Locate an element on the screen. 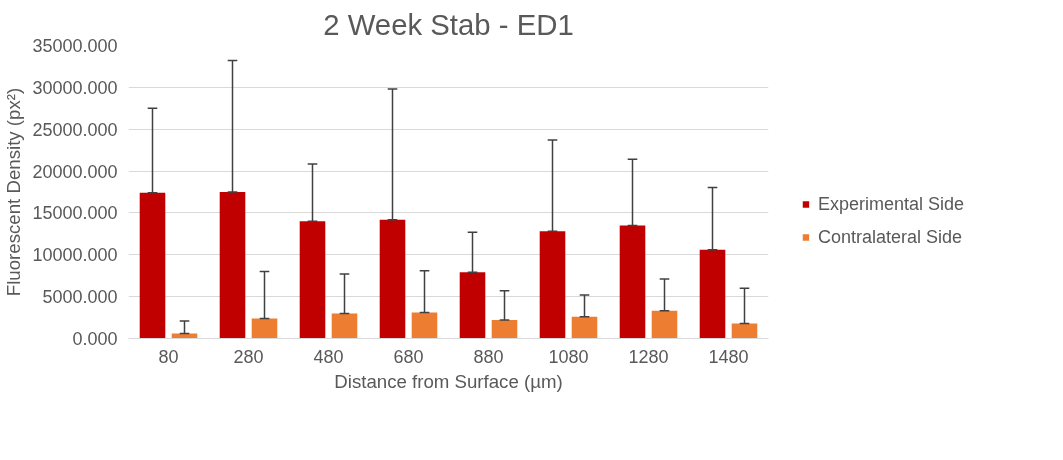 Image resolution: width=1063 pixels, height=460 pixels. y-tick-label: 0.000 is located at coordinates (95, 339).